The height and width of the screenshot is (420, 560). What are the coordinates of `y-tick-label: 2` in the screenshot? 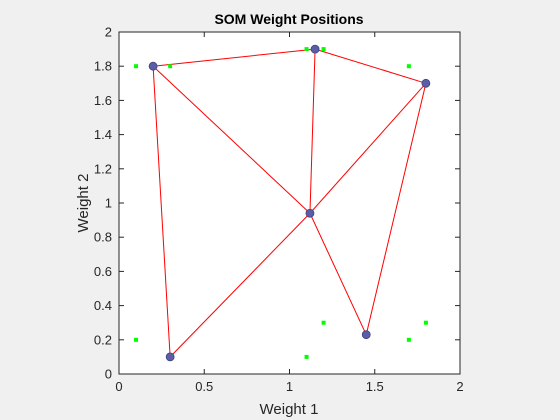 It's located at (108, 32).